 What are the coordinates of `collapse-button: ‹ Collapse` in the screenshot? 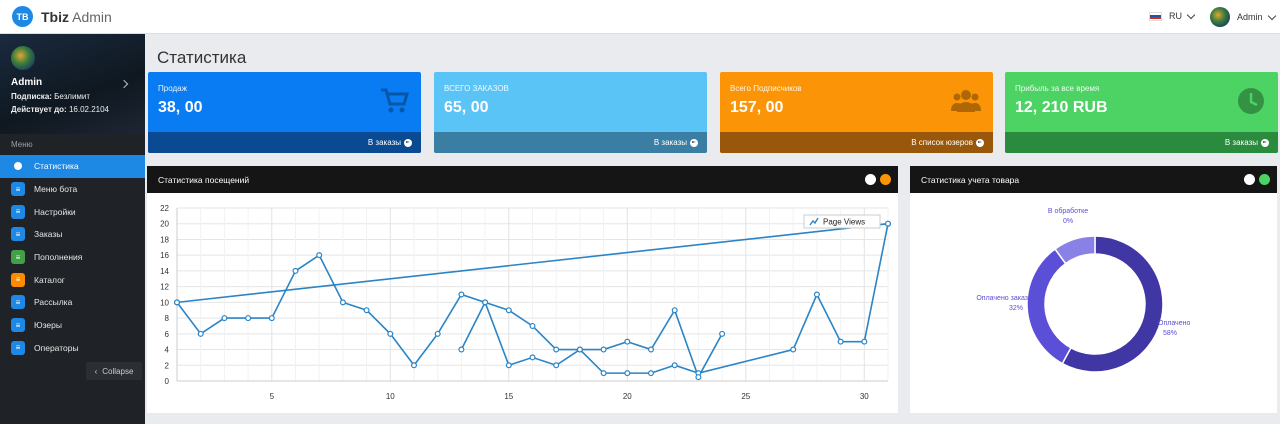 It's located at (114, 371).